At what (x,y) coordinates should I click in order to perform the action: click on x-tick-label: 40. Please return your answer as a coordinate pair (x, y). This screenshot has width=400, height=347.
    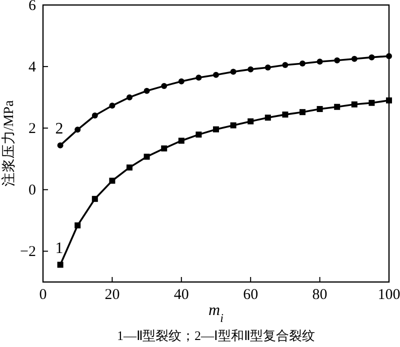
    Looking at the image, I should click on (181, 295).